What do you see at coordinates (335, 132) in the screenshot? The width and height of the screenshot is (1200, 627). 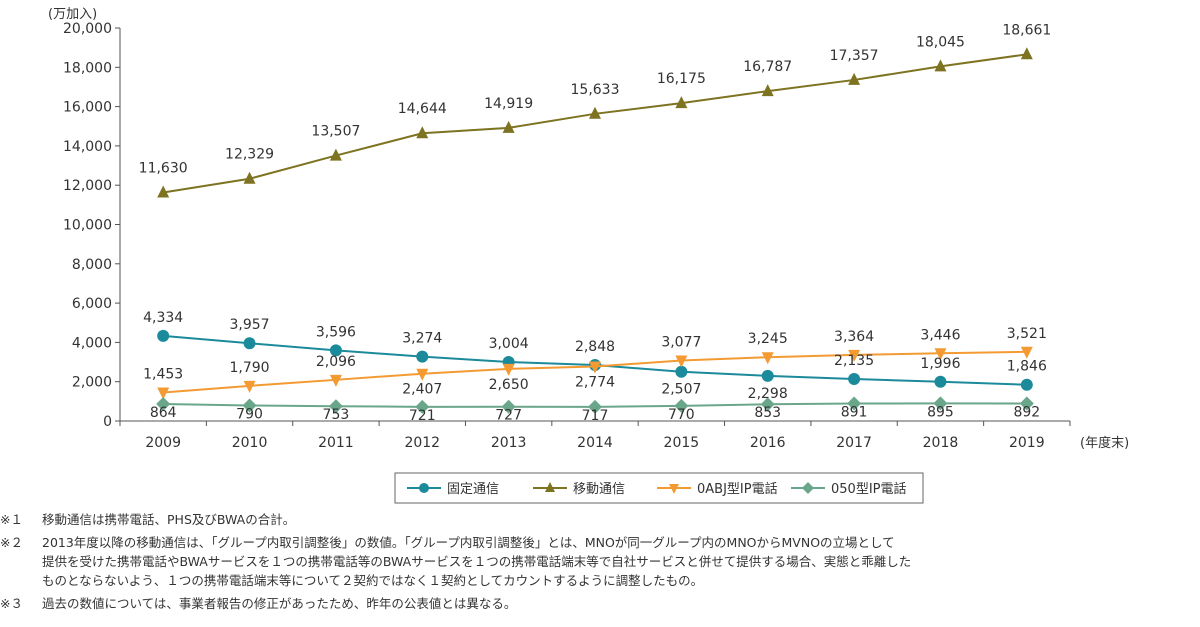 I see `data-label: 13,507` at bounding box center [335, 132].